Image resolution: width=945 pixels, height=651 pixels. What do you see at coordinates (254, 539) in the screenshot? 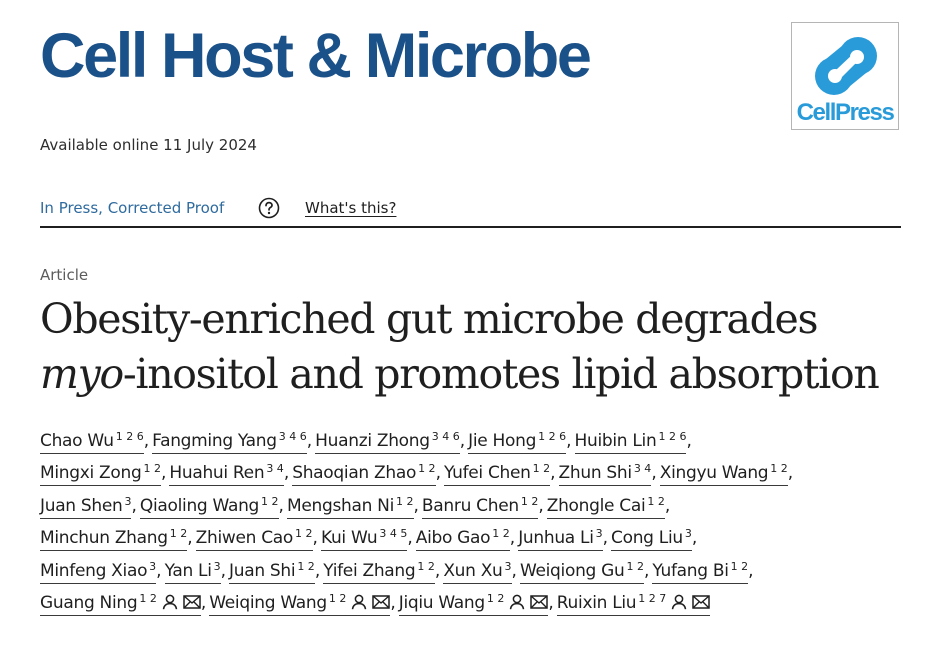
I see `author-link: Zhiwen Cao 1 2` at bounding box center [254, 539].